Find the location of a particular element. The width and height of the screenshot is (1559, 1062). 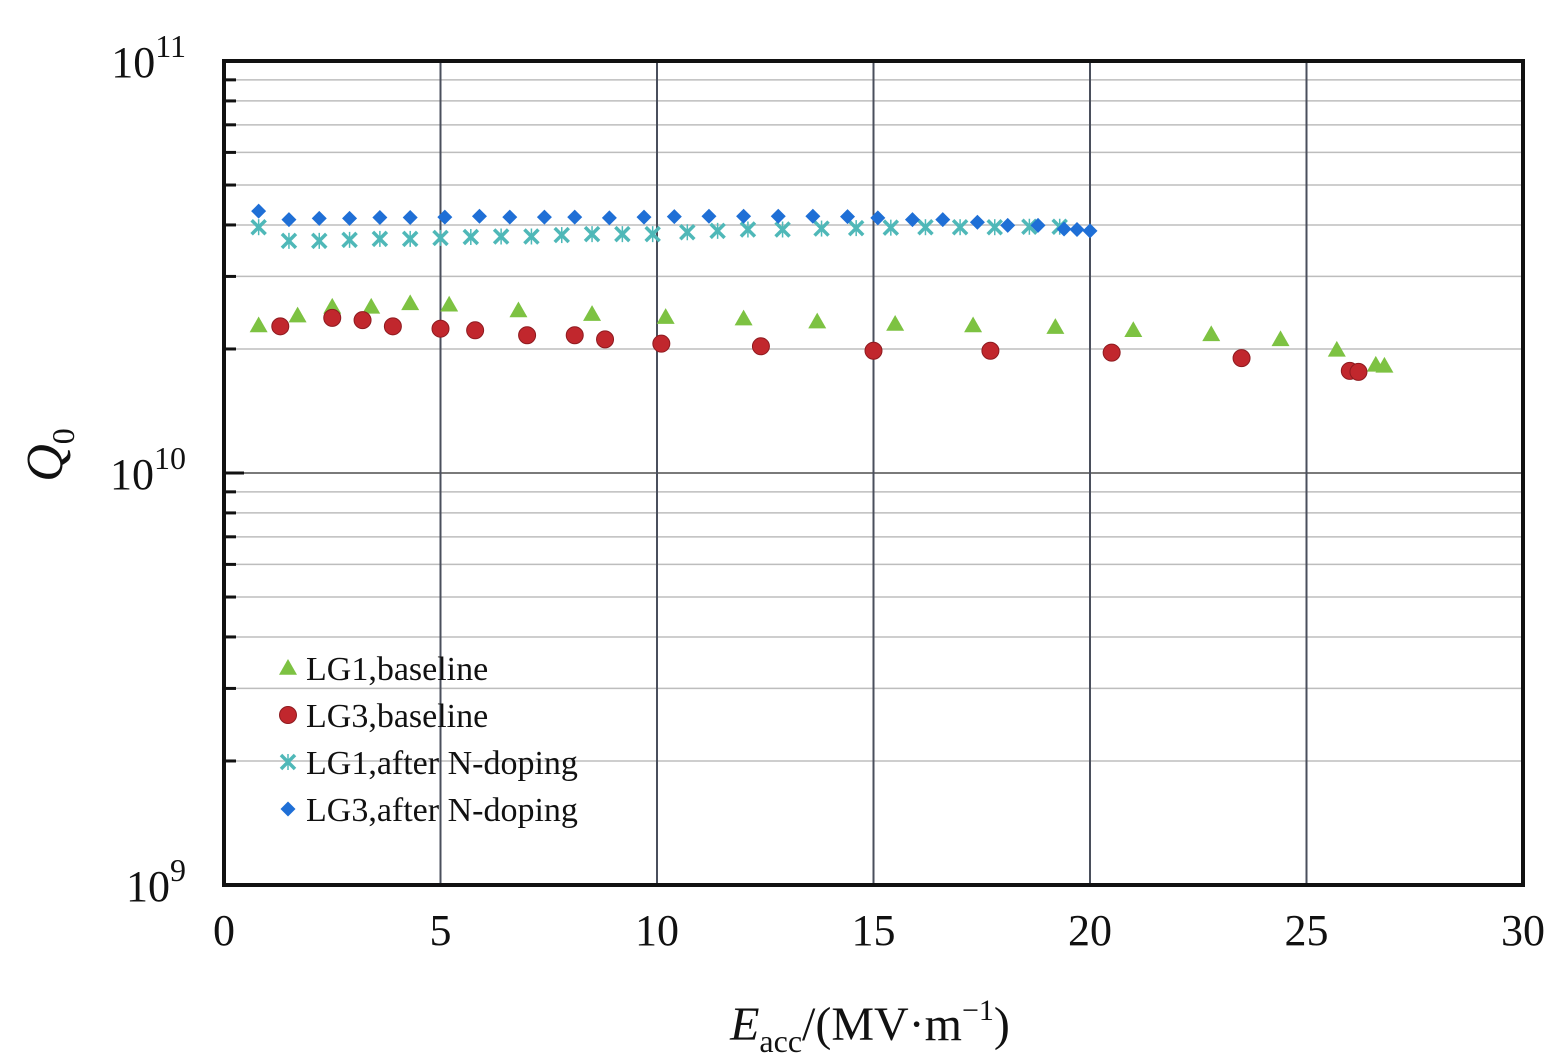

y-tick-label: 1010 is located at coordinates (148, 469).